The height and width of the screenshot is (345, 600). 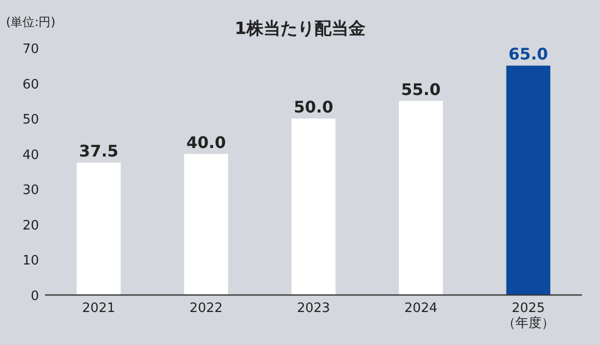 I want to click on x-tick-label: 2023, so click(x=313, y=308).